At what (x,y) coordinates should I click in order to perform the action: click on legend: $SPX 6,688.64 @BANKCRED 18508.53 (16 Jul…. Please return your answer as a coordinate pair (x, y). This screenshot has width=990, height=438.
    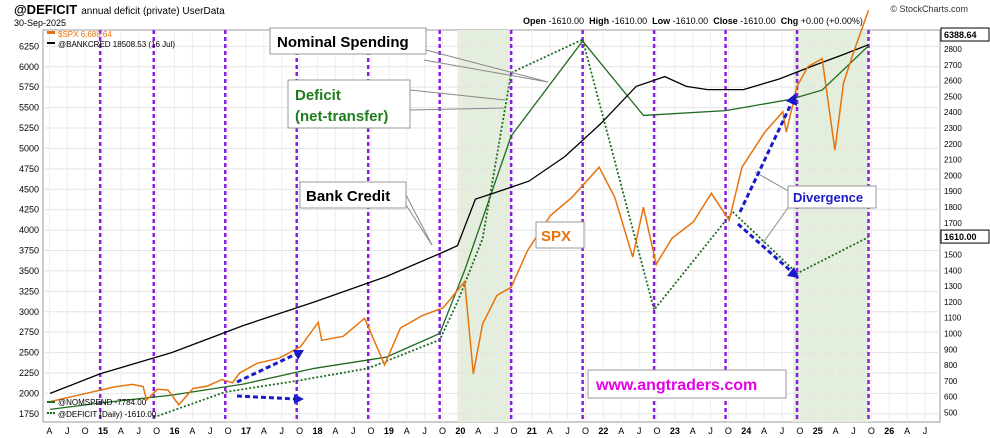
    Looking at the image, I should click on (111, 224).